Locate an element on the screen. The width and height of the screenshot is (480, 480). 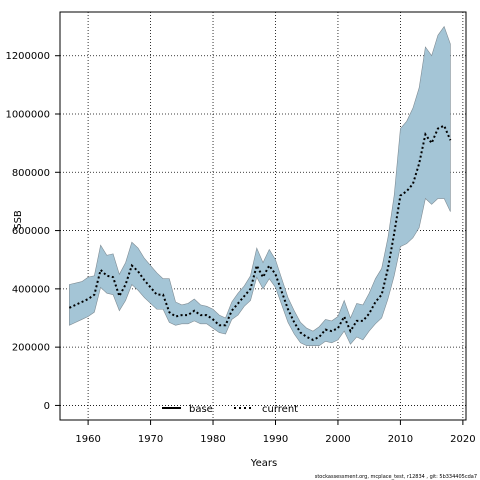
x-axis-ticks: 1960 1970 1980 1990 2000 2010 2020 is located at coordinates (275, 432).